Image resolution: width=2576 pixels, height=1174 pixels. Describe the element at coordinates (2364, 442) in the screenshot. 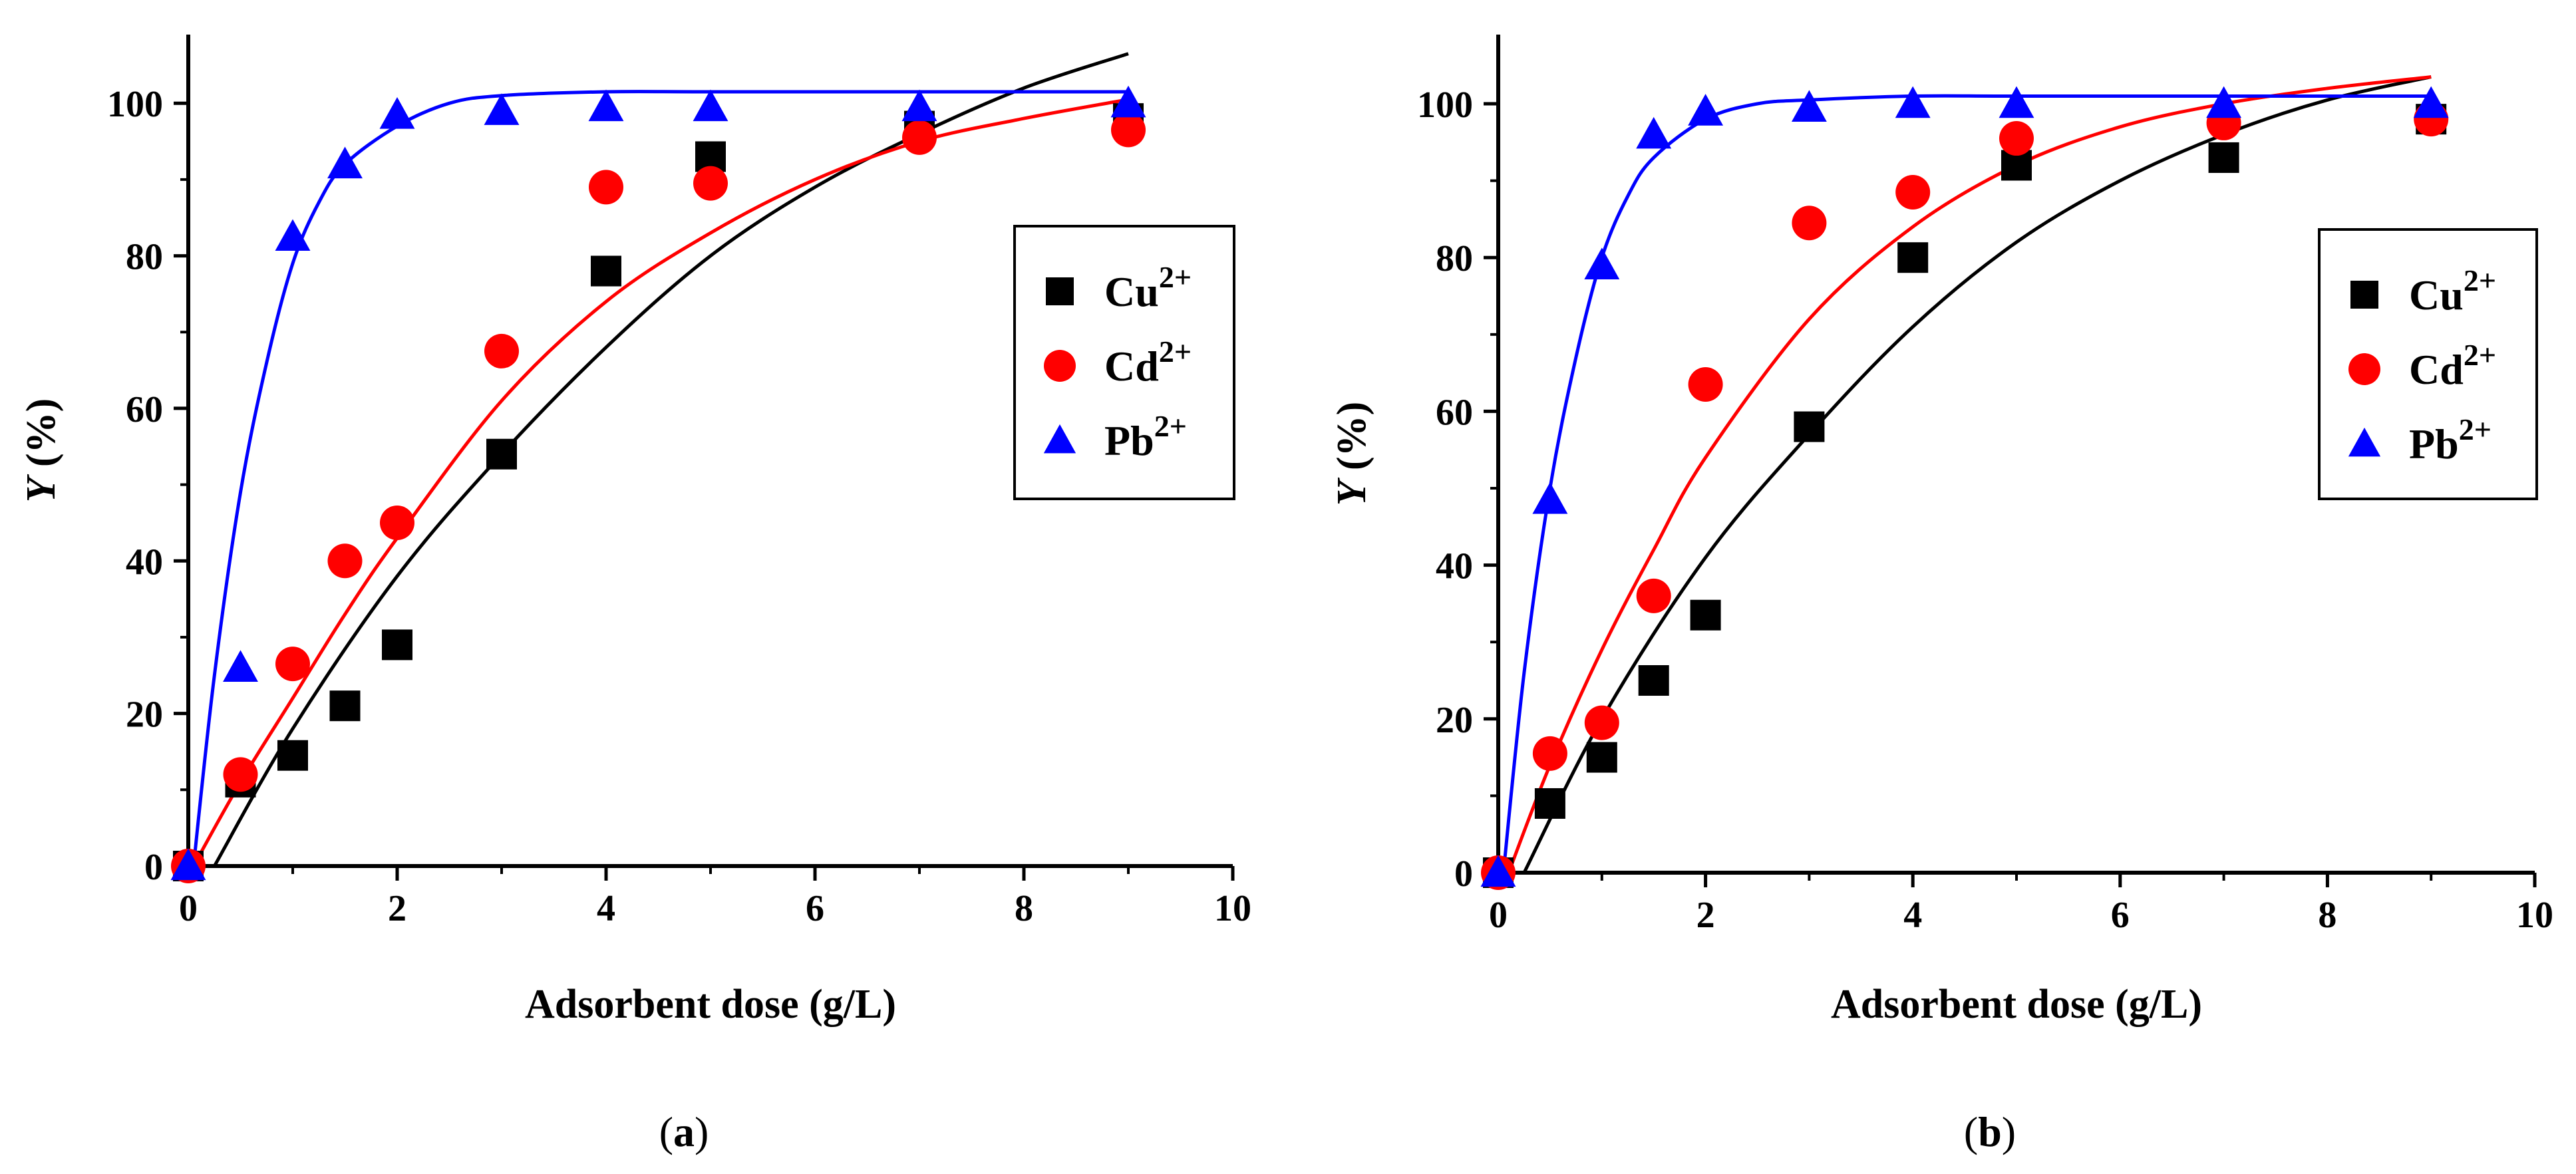

I see `legend-marker-pb` at that location.